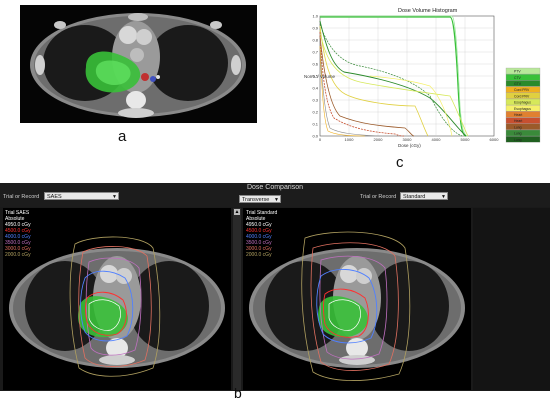 The width and height of the screenshot is (550, 404). I want to click on dvh-curve-ctv, so click(394, 76).